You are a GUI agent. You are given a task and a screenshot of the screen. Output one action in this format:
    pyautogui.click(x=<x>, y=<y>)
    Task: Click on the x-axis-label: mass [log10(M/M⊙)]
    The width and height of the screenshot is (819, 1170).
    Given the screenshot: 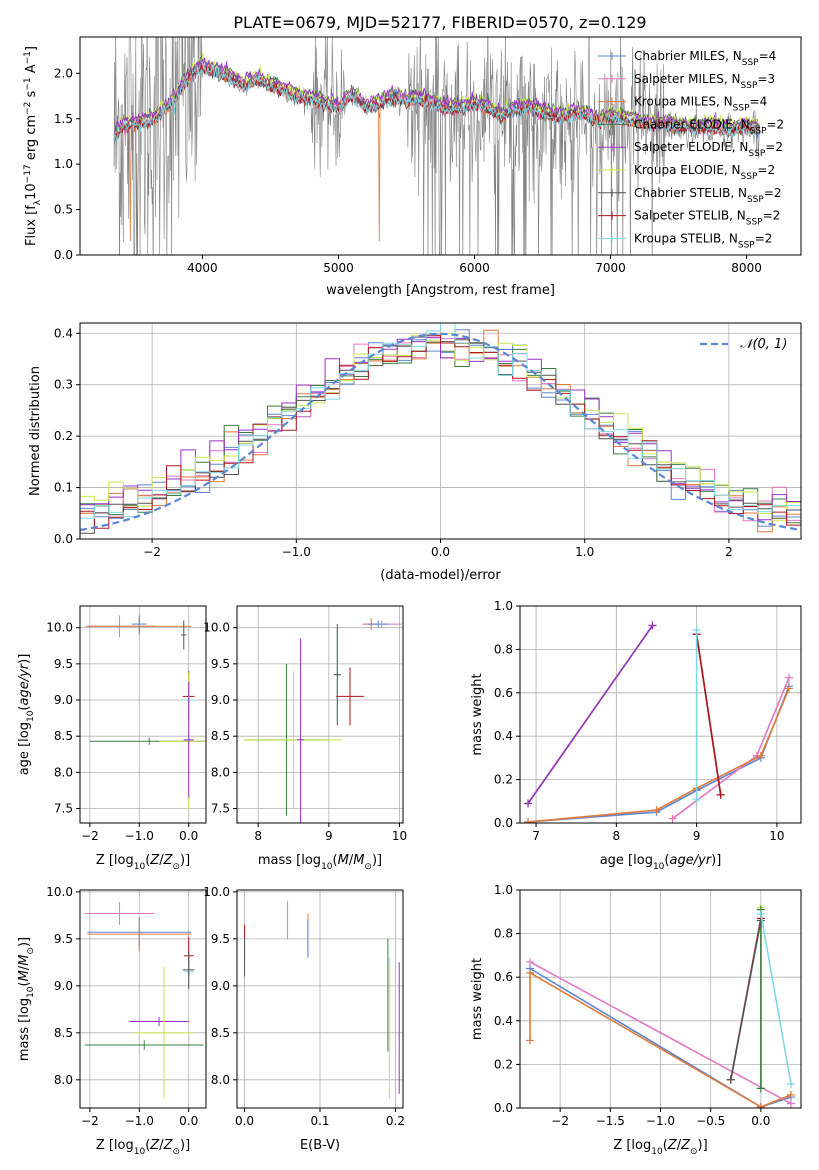 What is the action you would take?
    pyautogui.click(x=320, y=862)
    